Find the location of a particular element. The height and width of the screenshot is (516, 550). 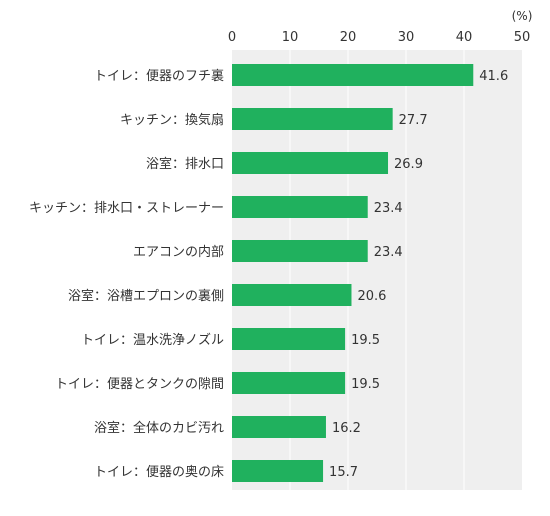

category-label: トイレ：便器の奥の床 is located at coordinates (159, 472).